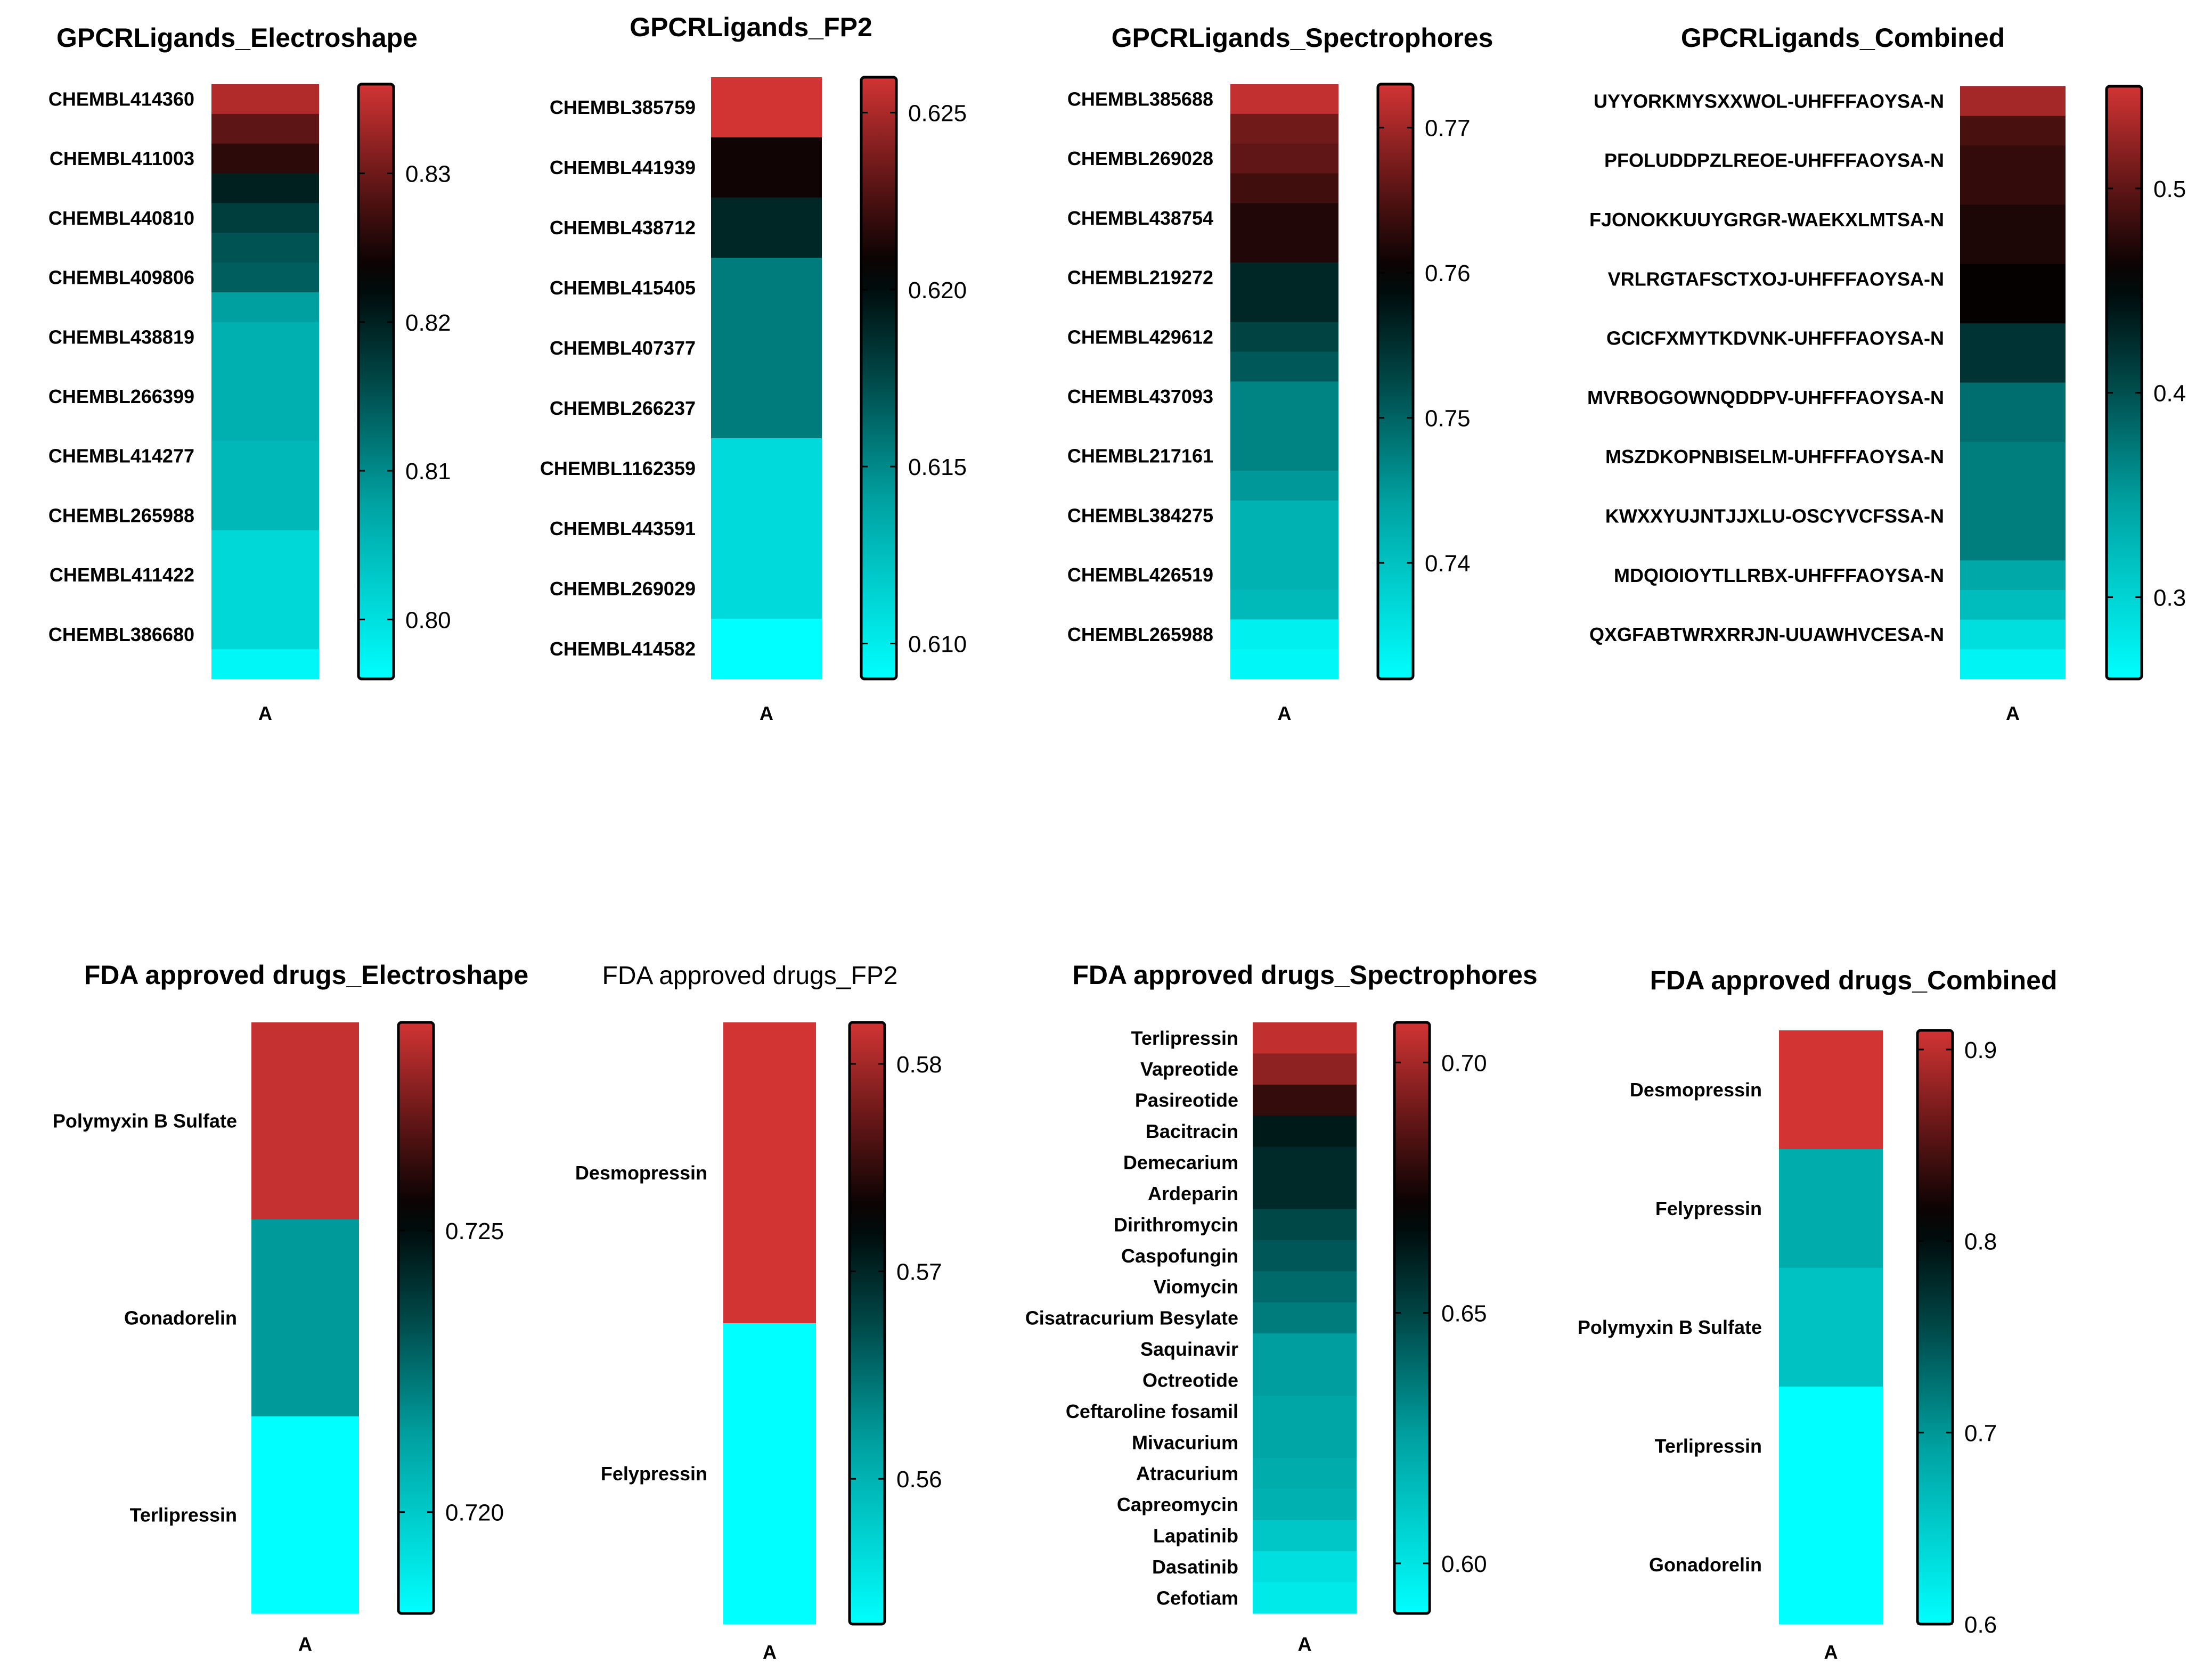  I want to click on row-label: KWXXYUJNTJJXLU-OSCYVCFSSA-N, so click(1774, 516).